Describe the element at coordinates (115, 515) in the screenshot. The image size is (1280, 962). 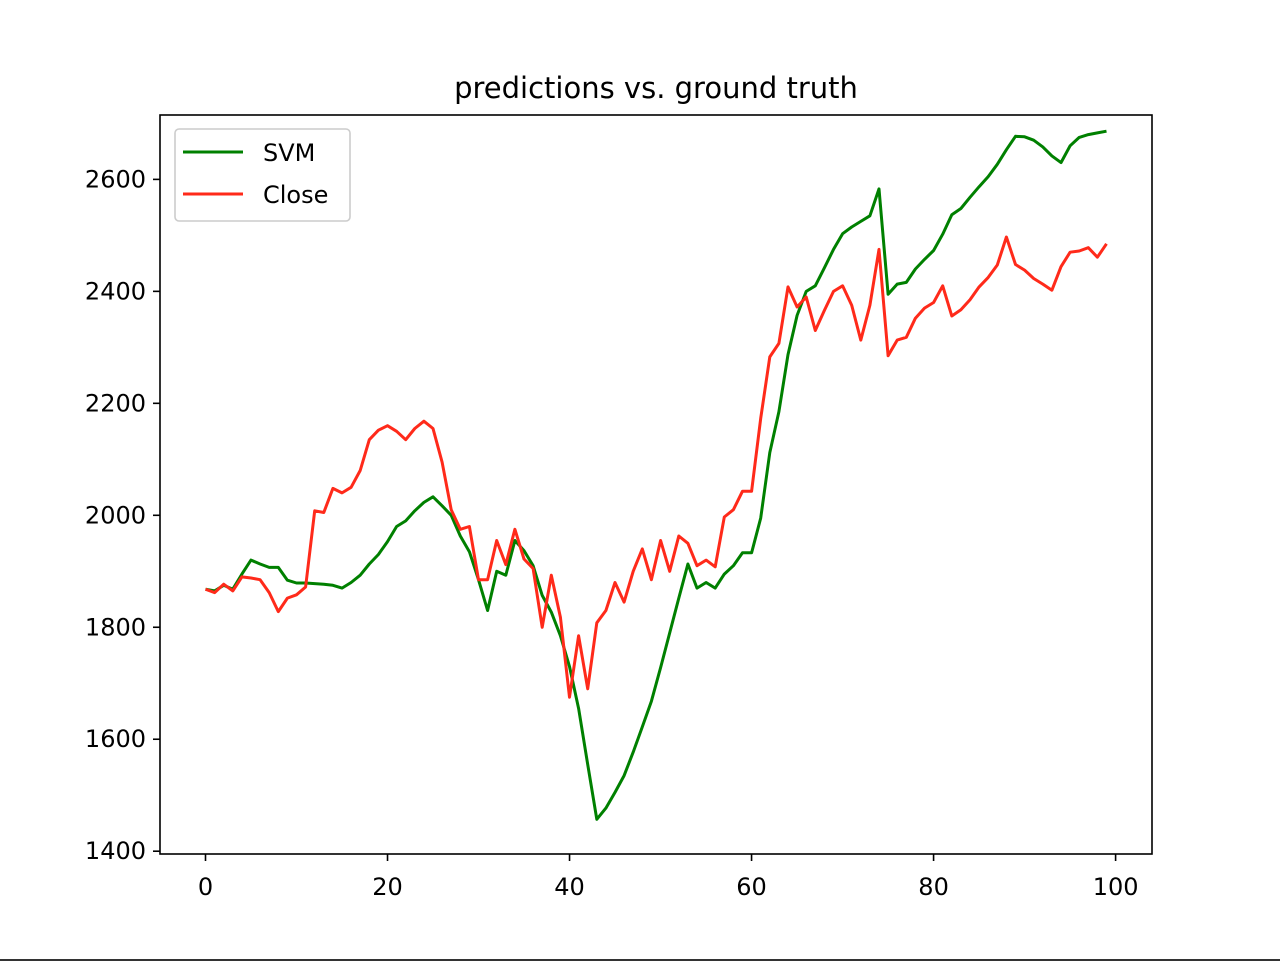
I see `y-tick-label: 2000` at that location.